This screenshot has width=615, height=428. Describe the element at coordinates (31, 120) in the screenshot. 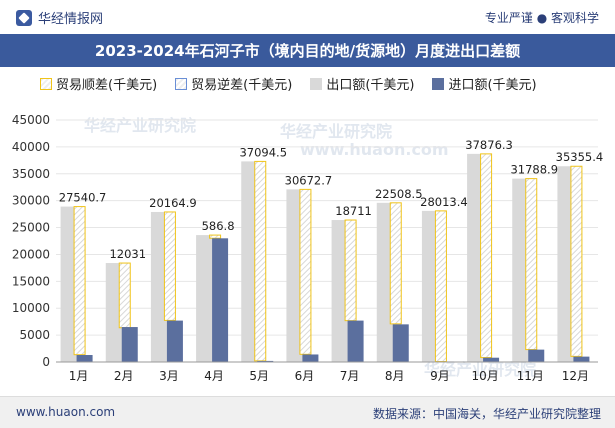

I see `y-tick-label: 45000` at that location.